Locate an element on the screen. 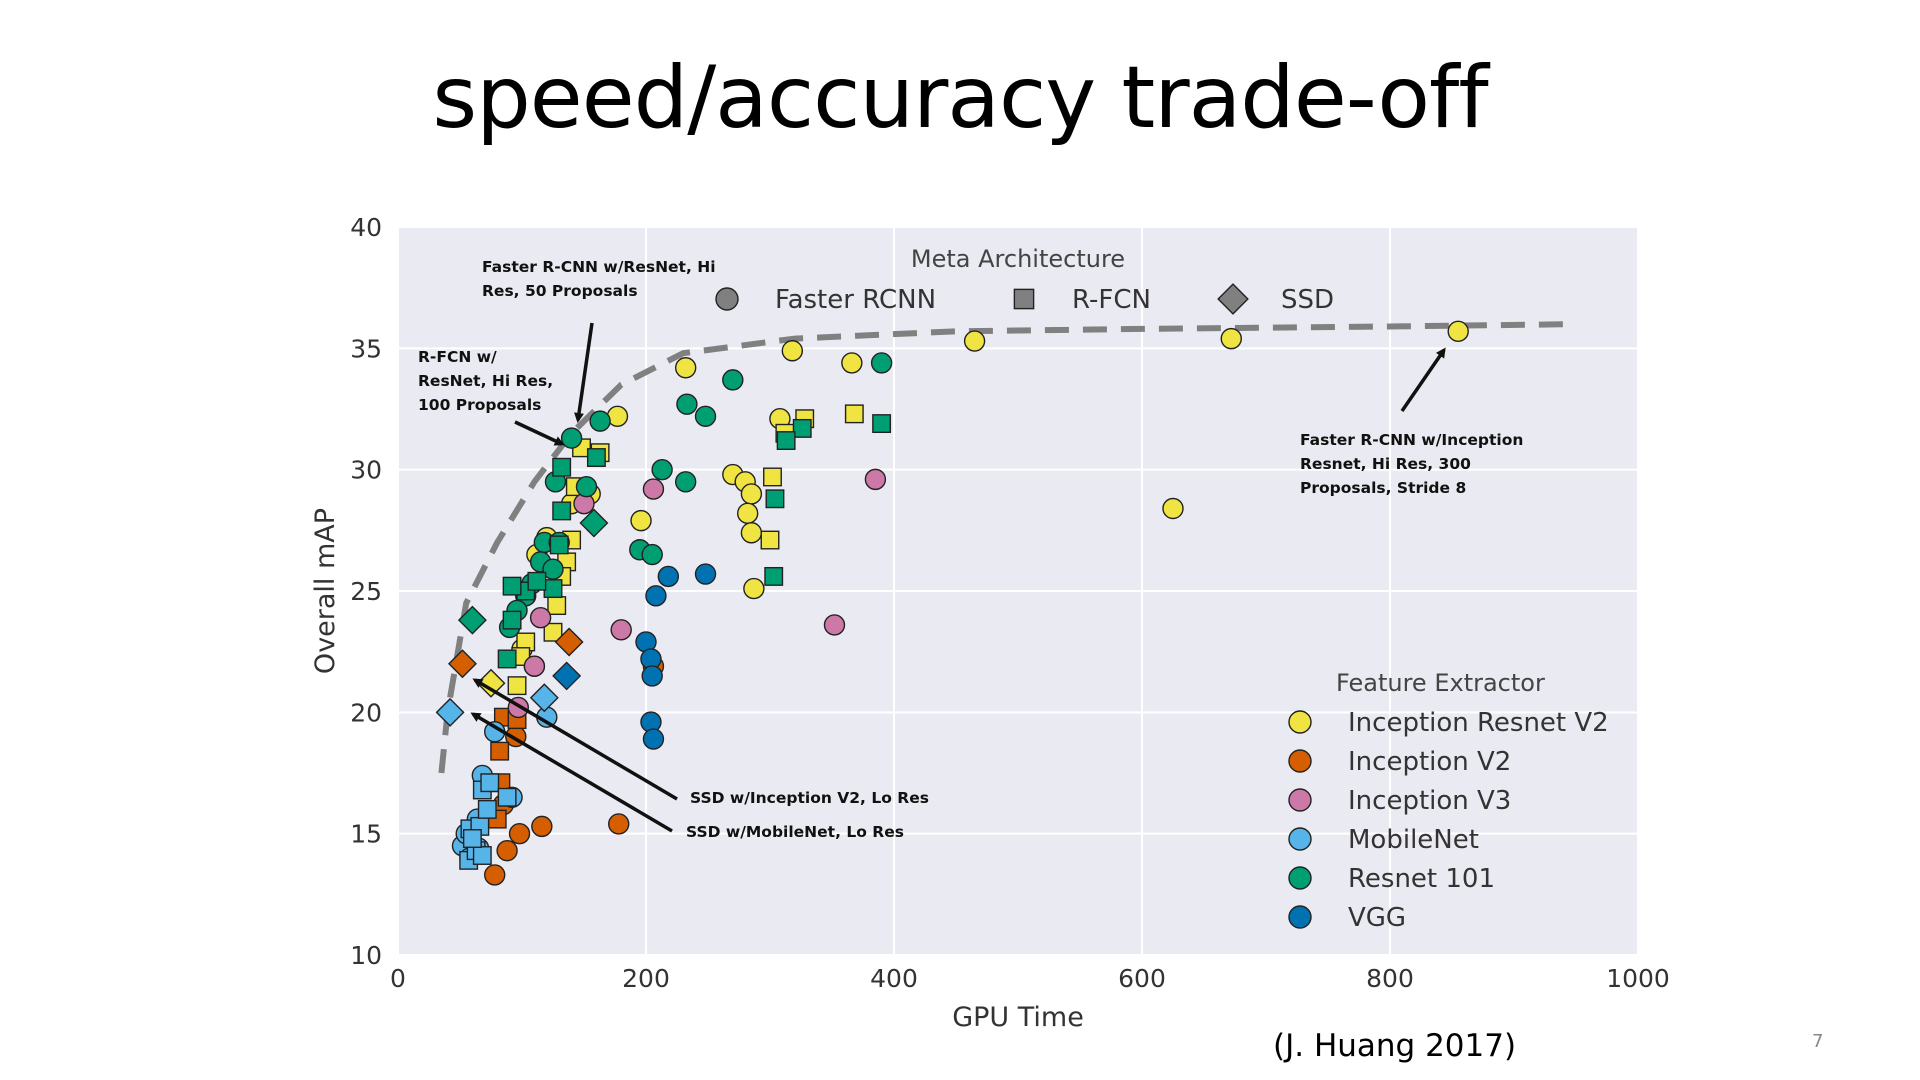  feature-legend-label: MobileNet is located at coordinates (1413, 840).